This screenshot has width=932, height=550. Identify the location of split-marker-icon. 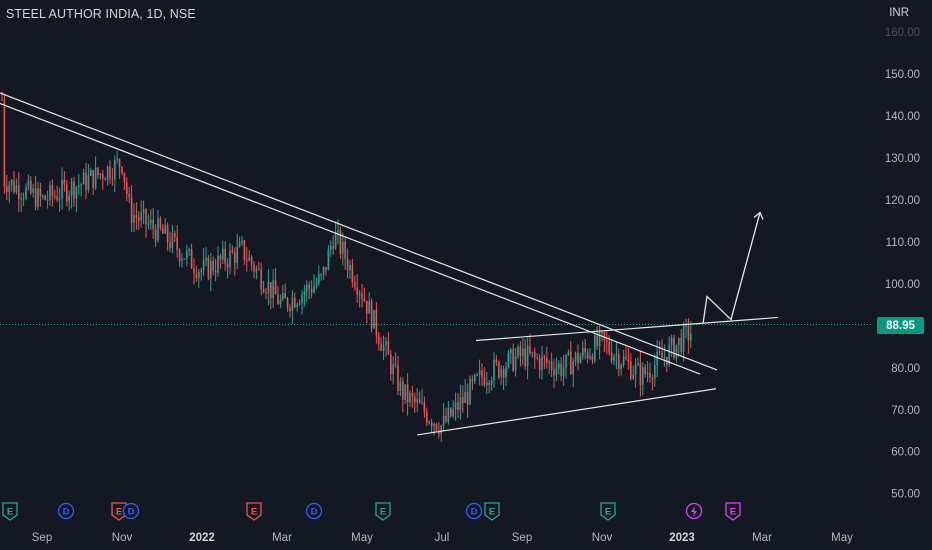
(694, 511).